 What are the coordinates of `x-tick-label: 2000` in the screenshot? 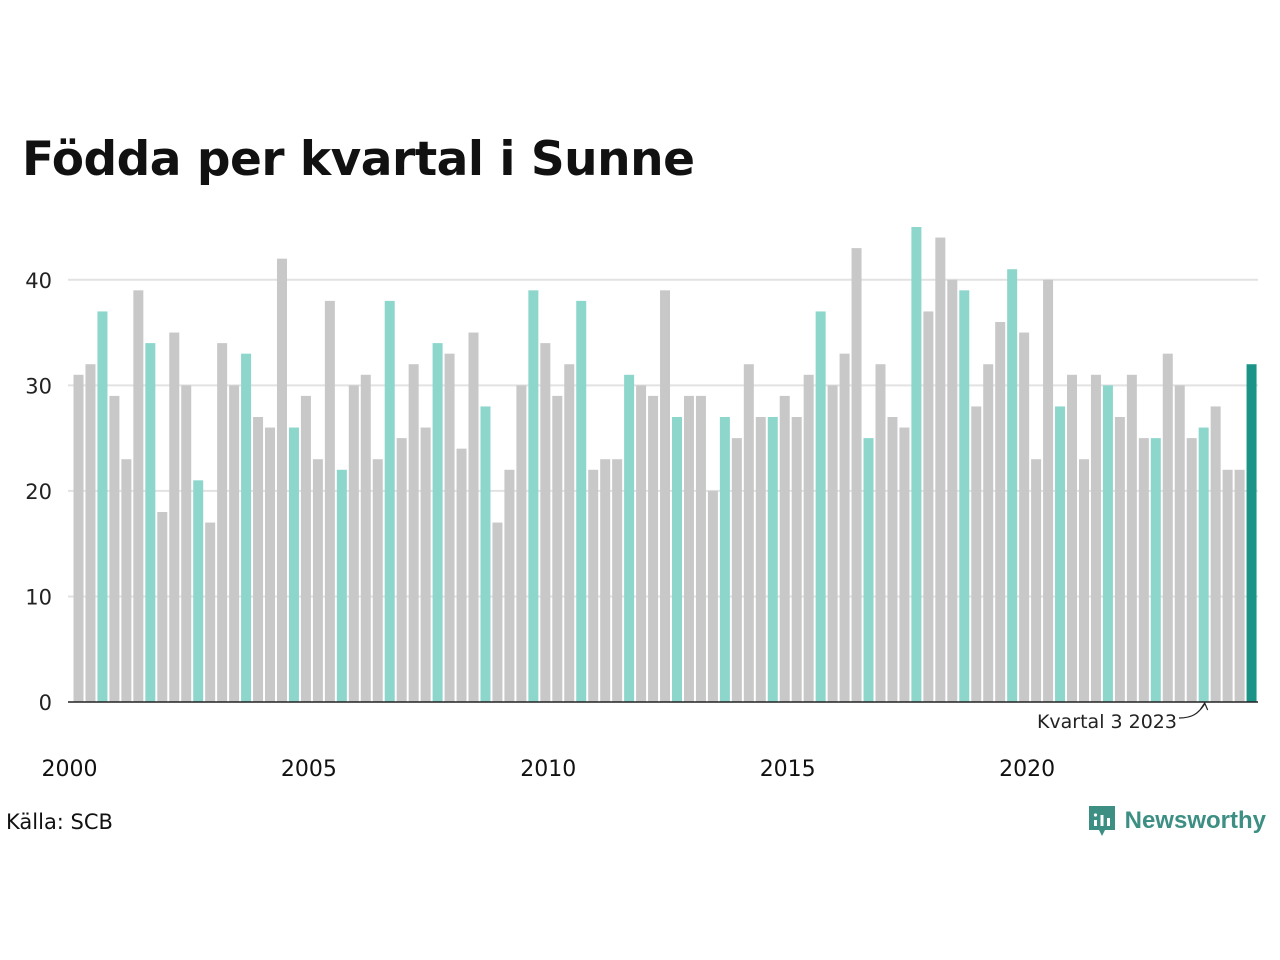 It's located at (70, 769).